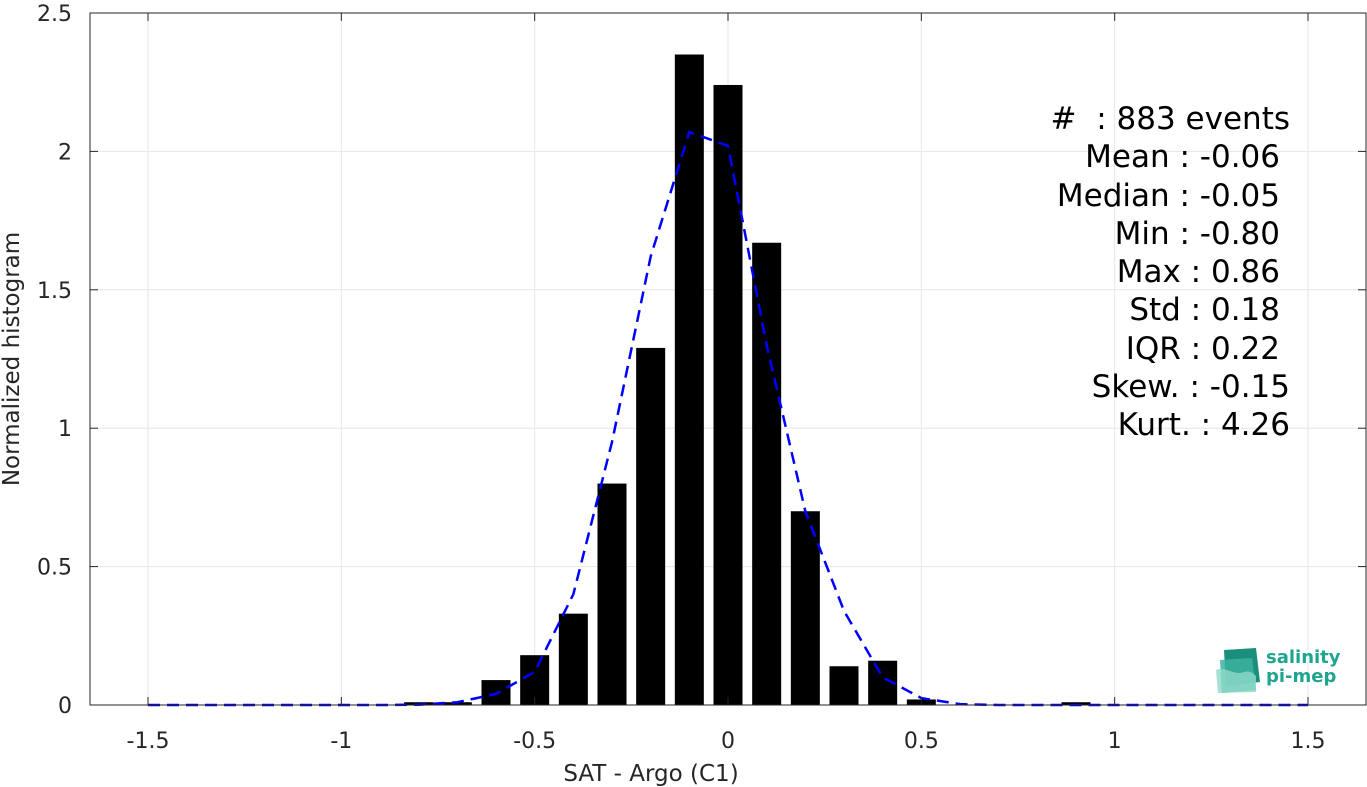 The image size is (1367, 787). I want to click on logo-waves-icon, so click(1238, 670).